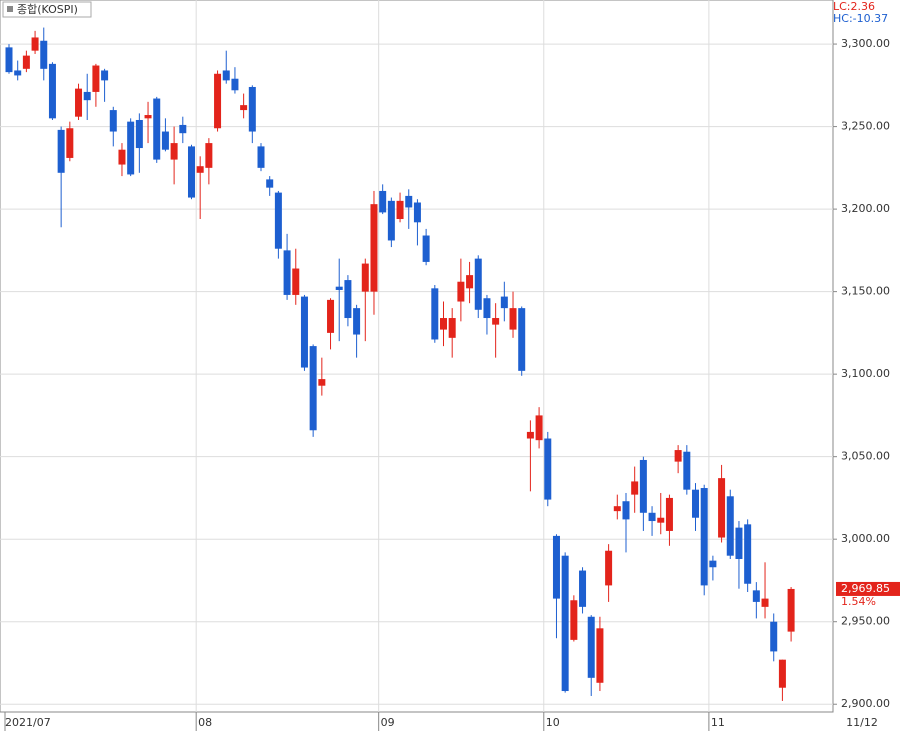 The height and width of the screenshot is (731, 900). Describe the element at coordinates (718, 722) in the screenshot. I see `x-tick-label: 11` at that location.